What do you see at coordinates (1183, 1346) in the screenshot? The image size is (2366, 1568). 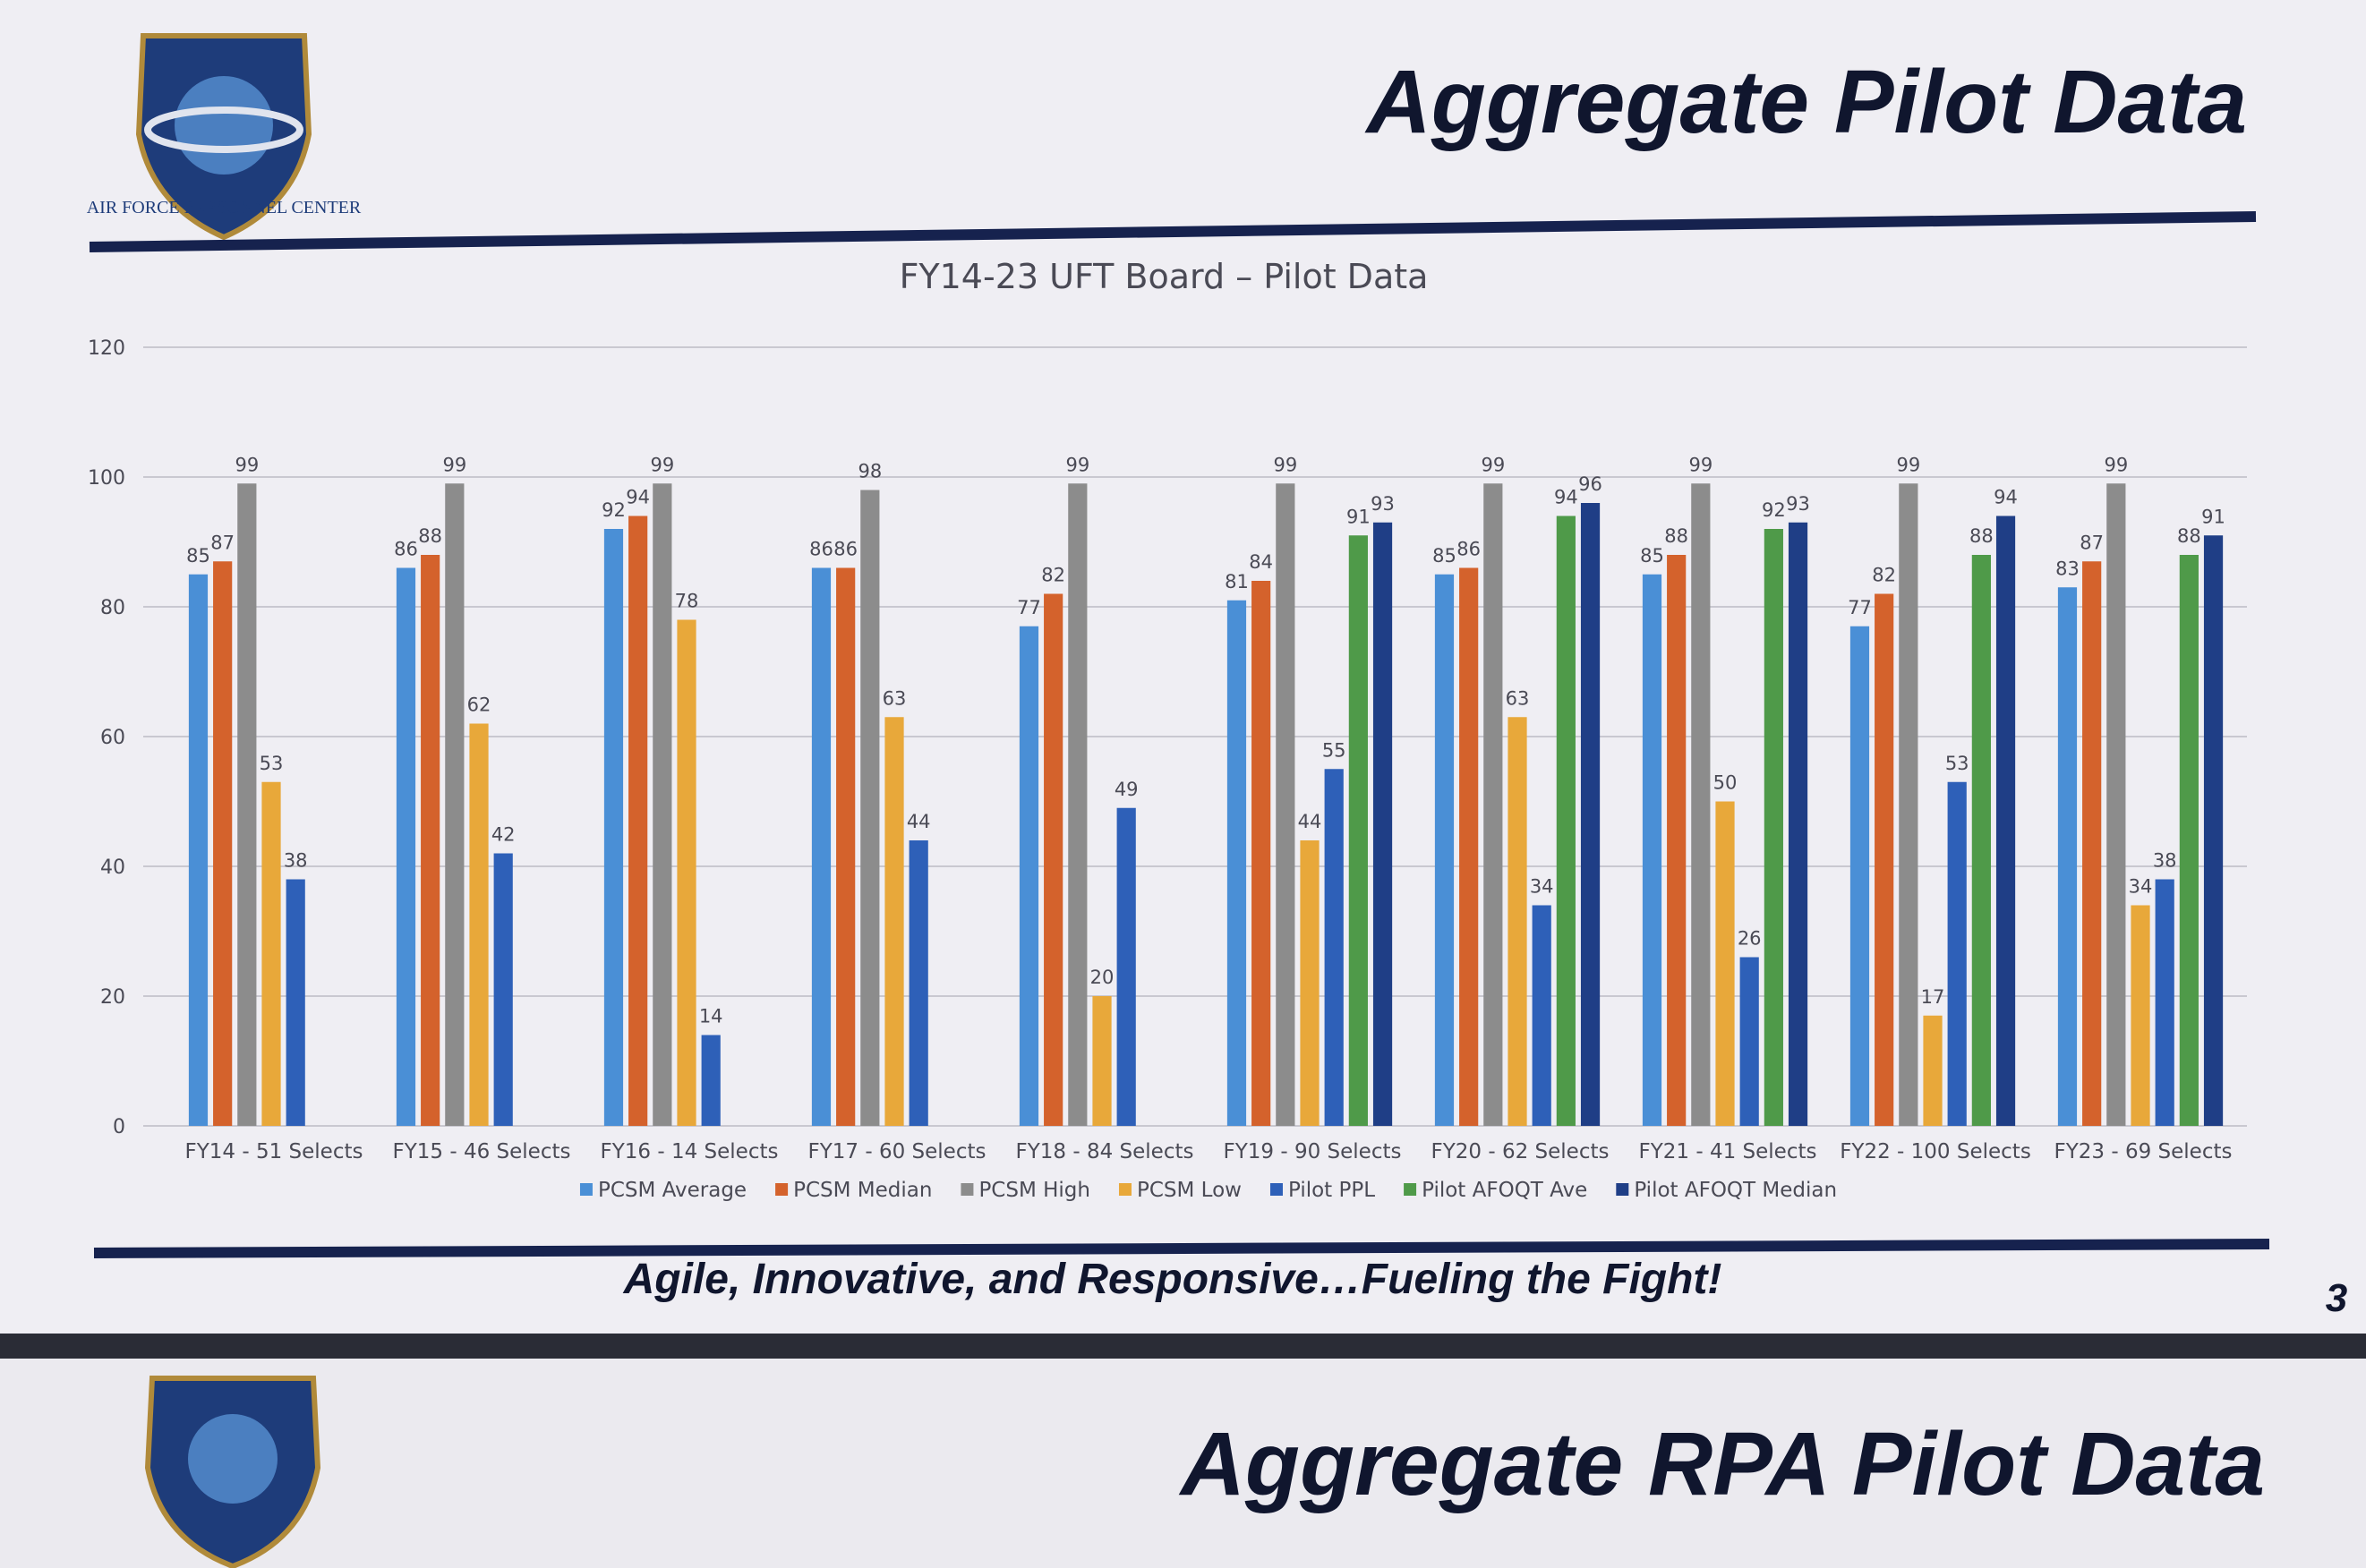 I see `slide-gap` at bounding box center [1183, 1346].